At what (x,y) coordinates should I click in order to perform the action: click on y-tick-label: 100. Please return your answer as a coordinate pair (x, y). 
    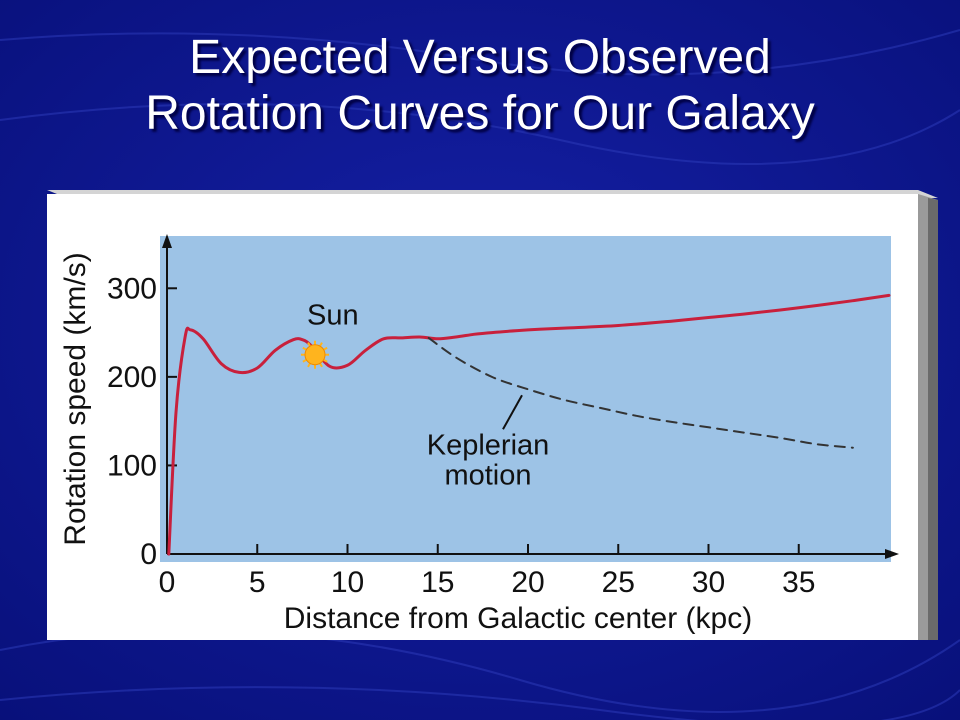
    Looking at the image, I should click on (132, 465).